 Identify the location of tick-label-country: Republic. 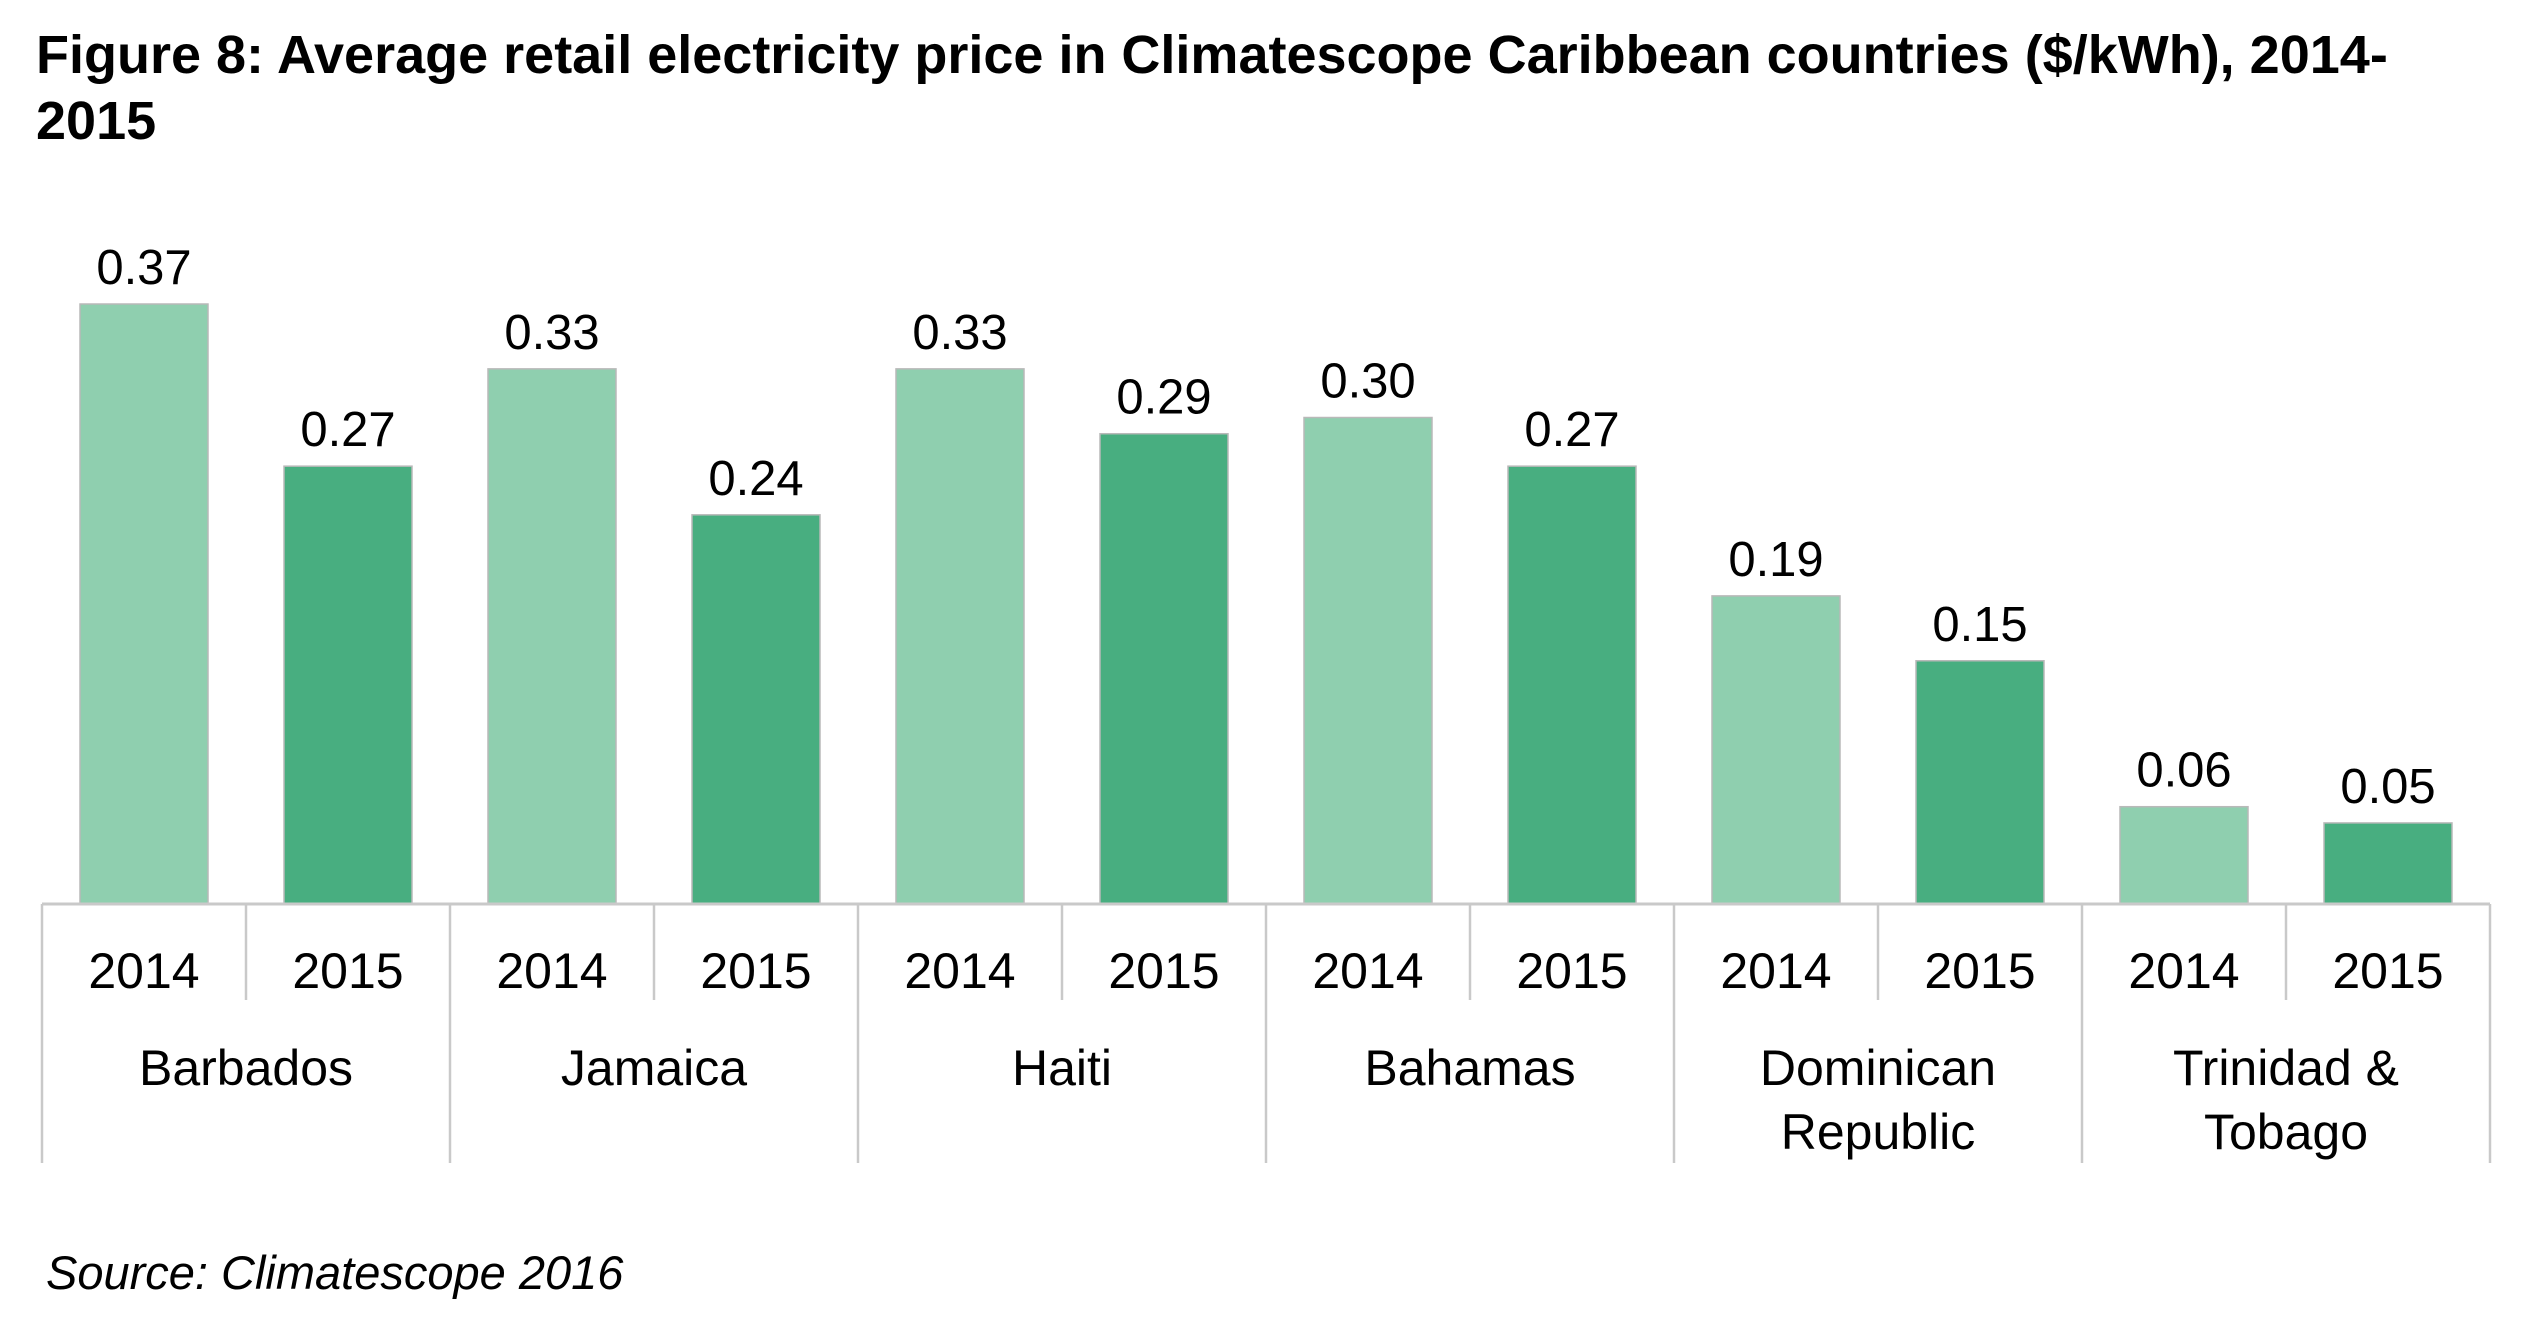
(1878, 1132).